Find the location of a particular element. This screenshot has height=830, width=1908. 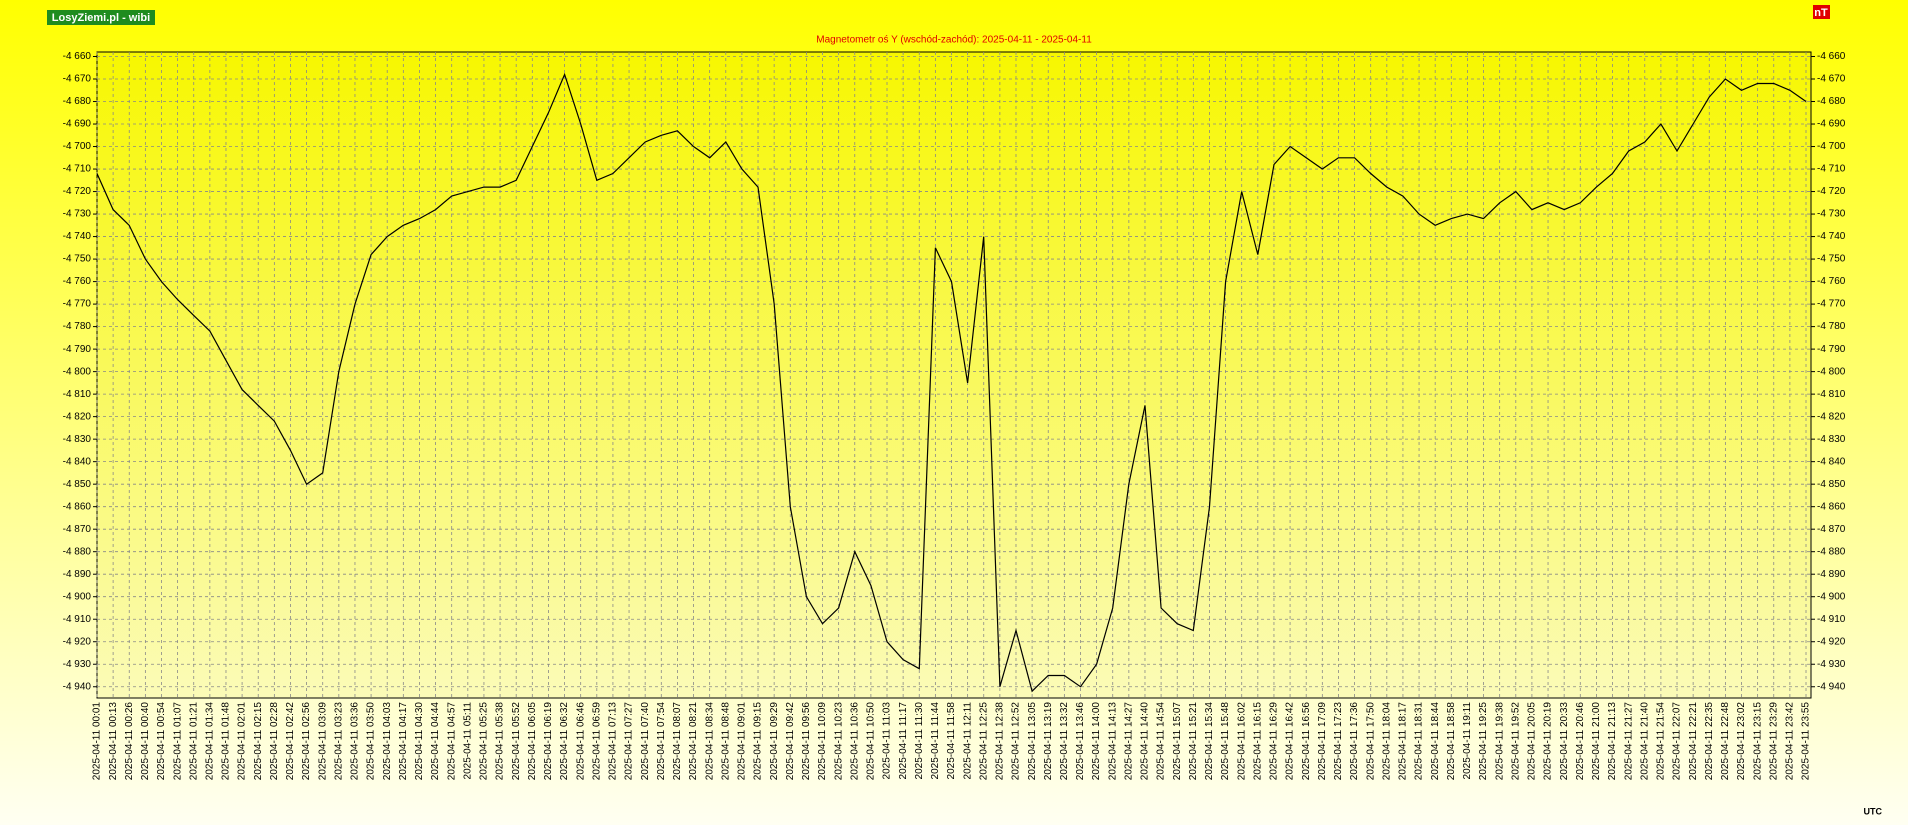

y2-tick-label: -4 850 is located at coordinates (1831, 484).